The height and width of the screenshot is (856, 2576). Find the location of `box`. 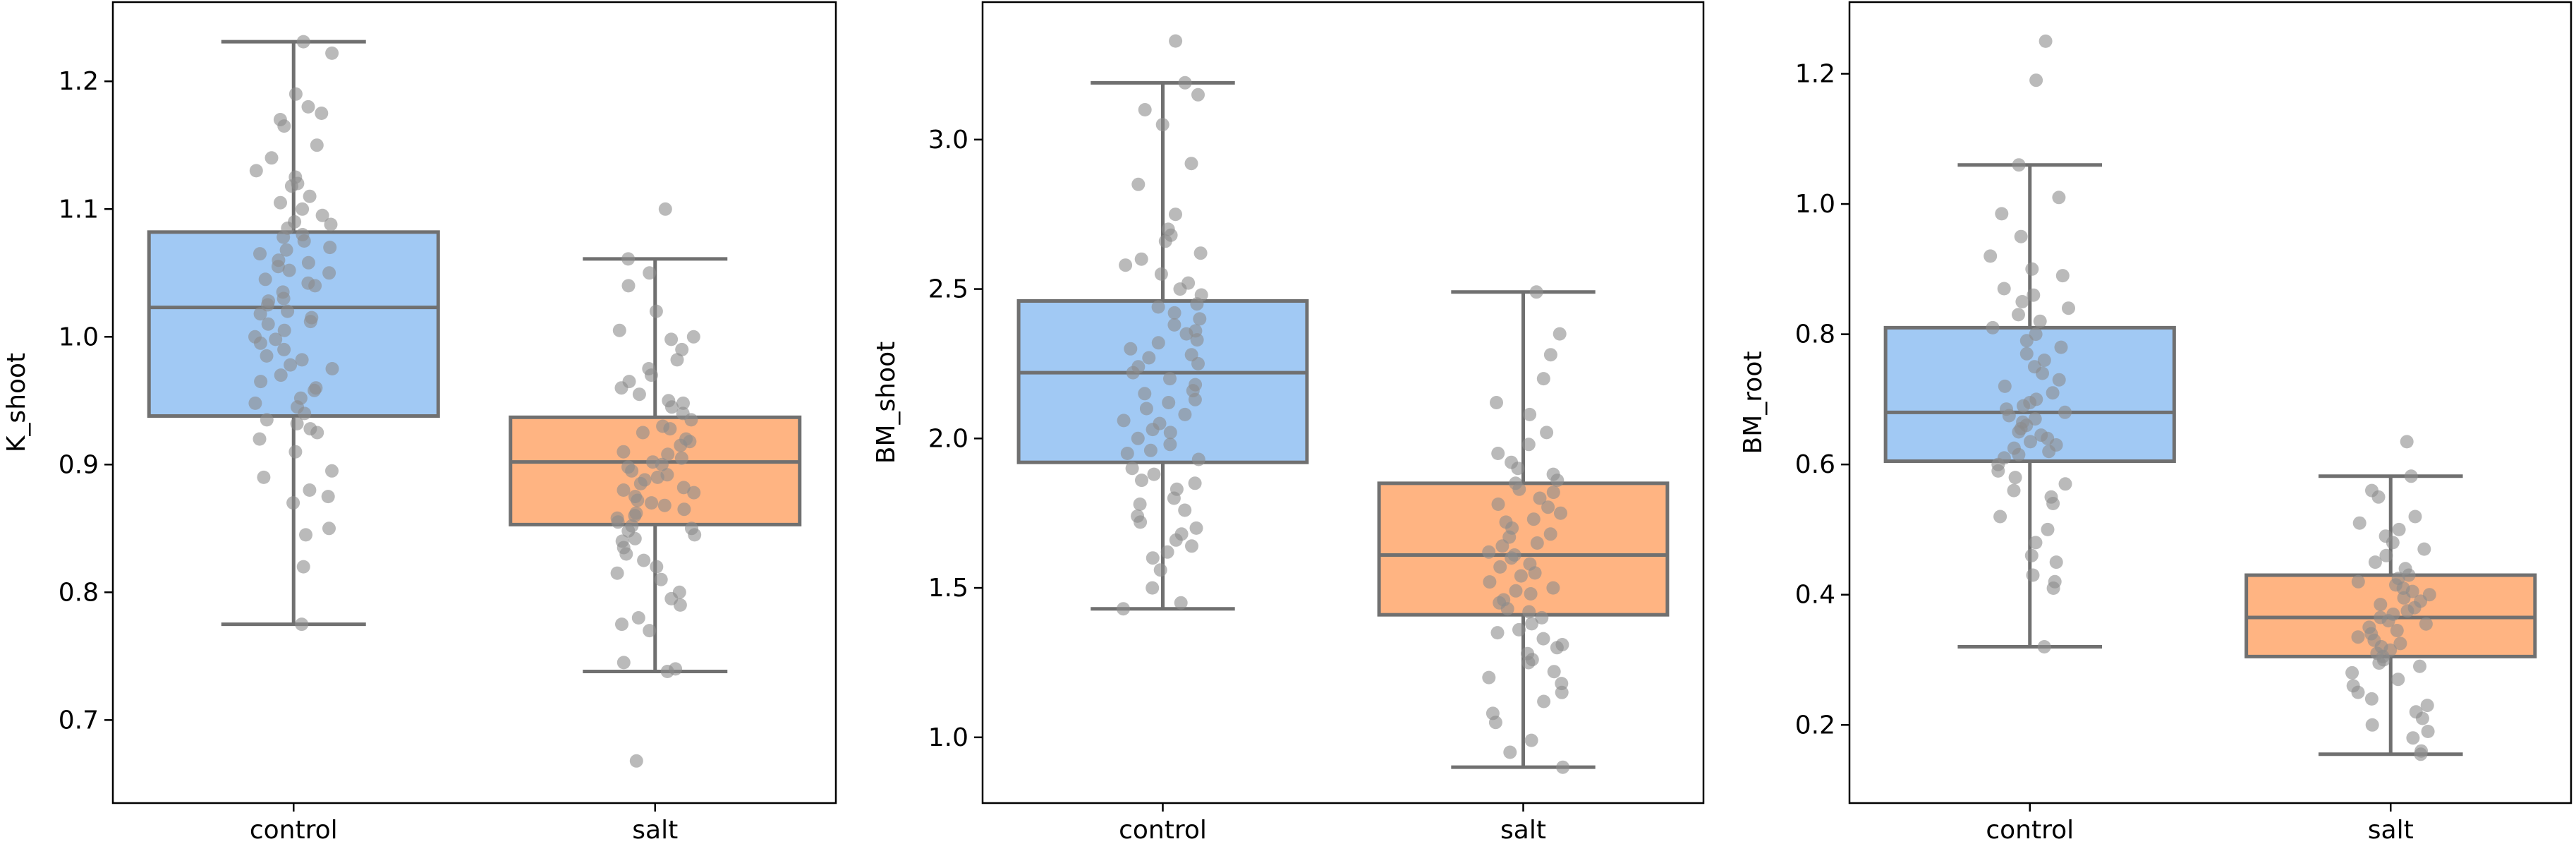

box is located at coordinates (1162, 382).